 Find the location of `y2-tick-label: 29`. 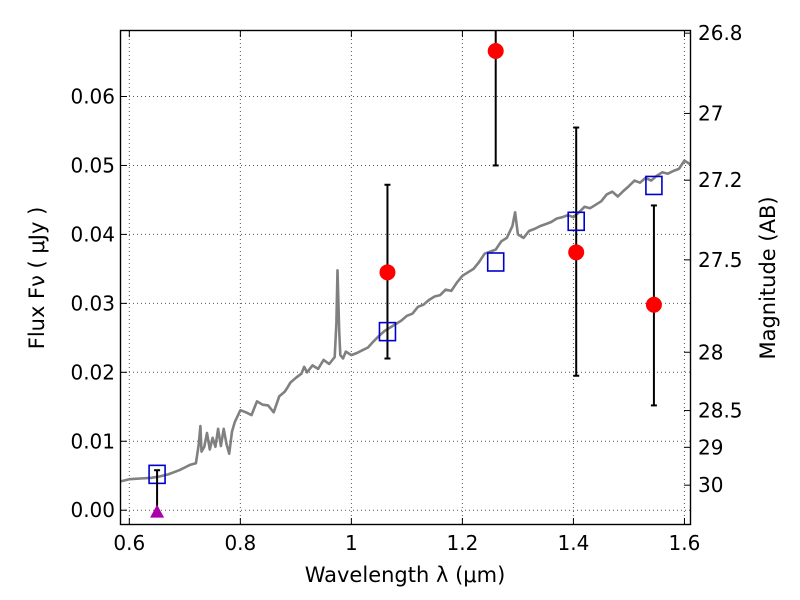

y2-tick-label: 29 is located at coordinates (710, 447).